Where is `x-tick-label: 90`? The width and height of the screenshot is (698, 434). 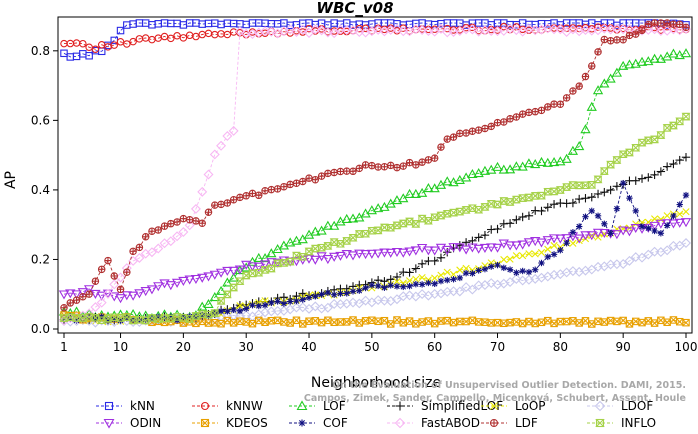 x-tick-label: 90 is located at coordinates (623, 347).